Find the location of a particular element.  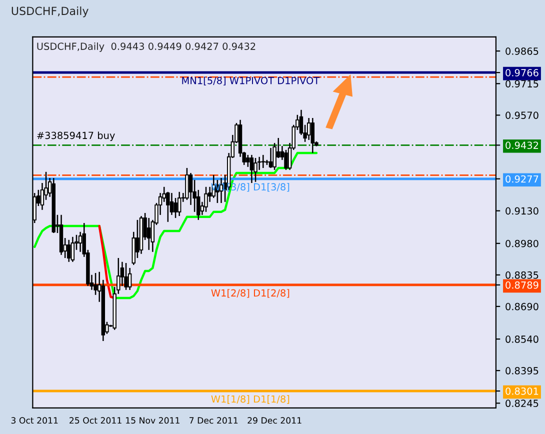

y-tick-label: 0.9277 is located at coordinates (522, 179).